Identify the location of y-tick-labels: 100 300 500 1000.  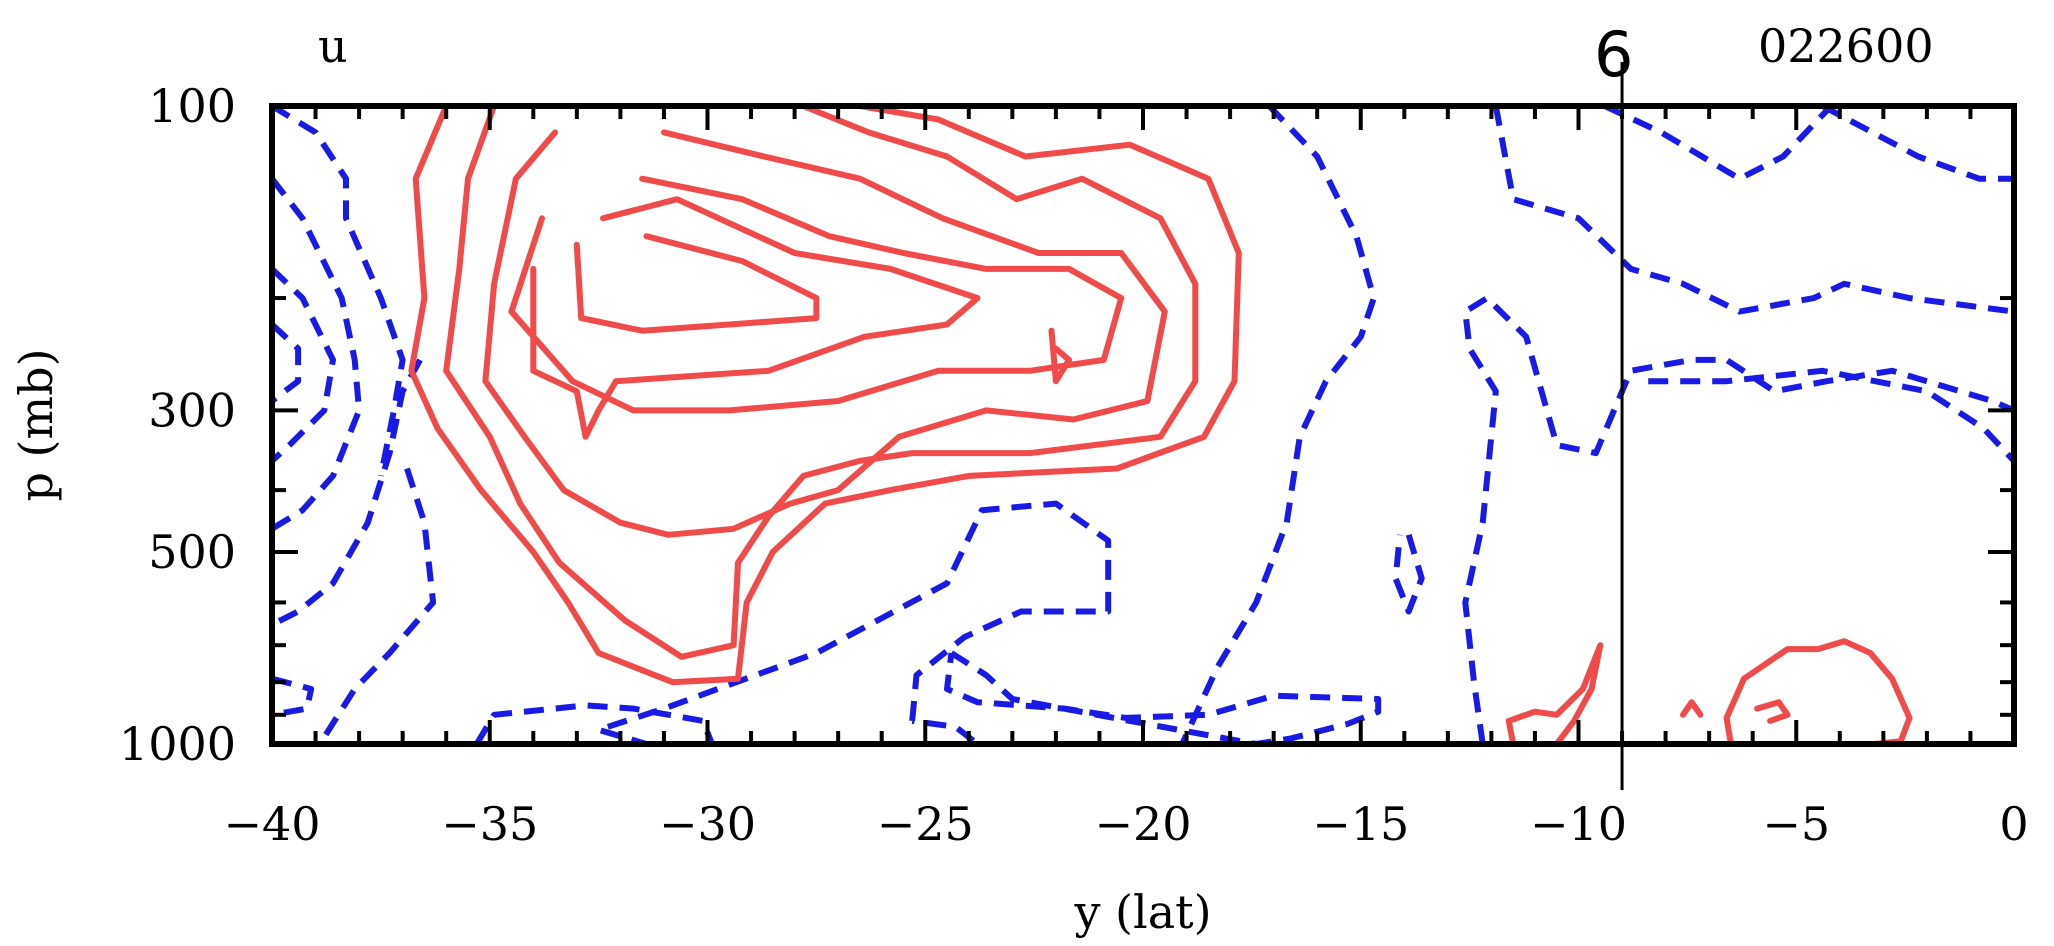
(177, 425).